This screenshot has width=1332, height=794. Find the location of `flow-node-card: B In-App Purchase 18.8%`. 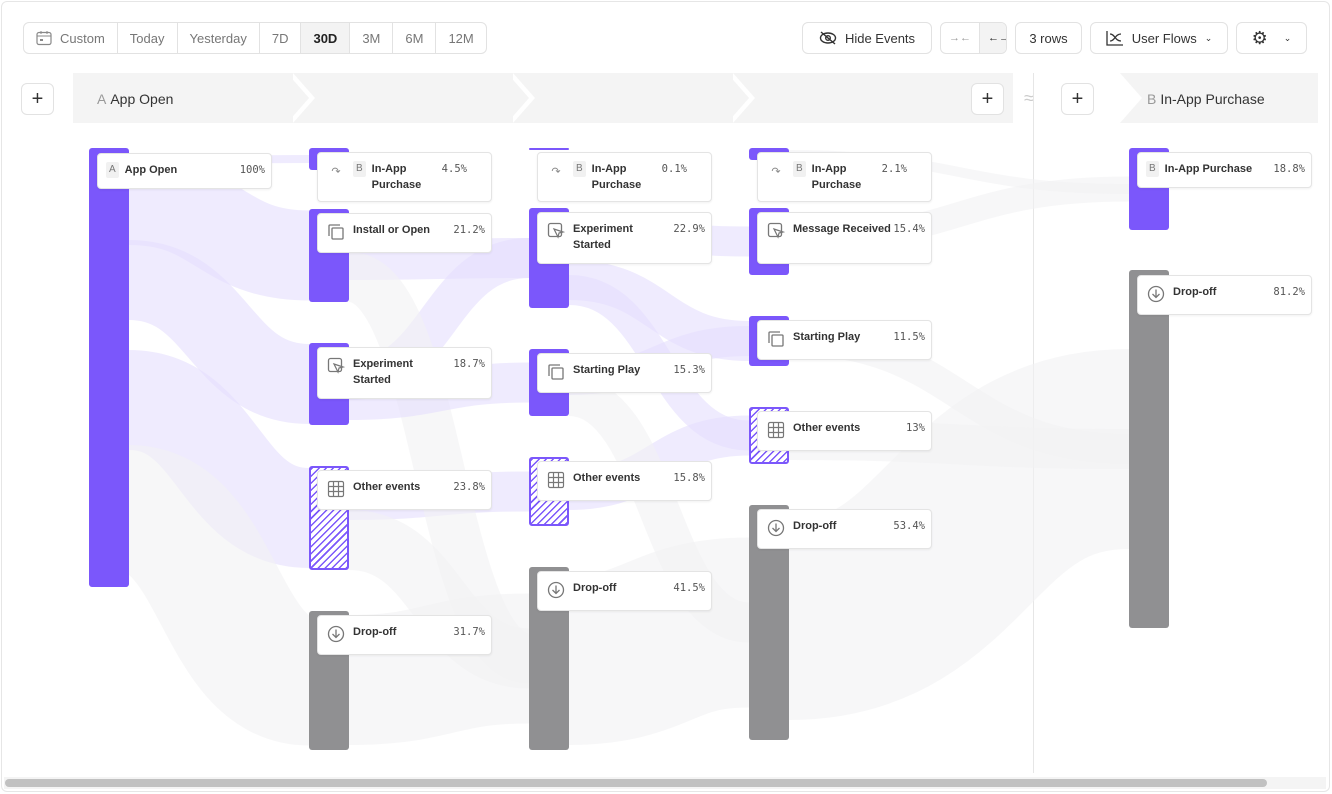

flow-node-card: B In-App Purchase 18.8% is located at coordinates (1224, 170).